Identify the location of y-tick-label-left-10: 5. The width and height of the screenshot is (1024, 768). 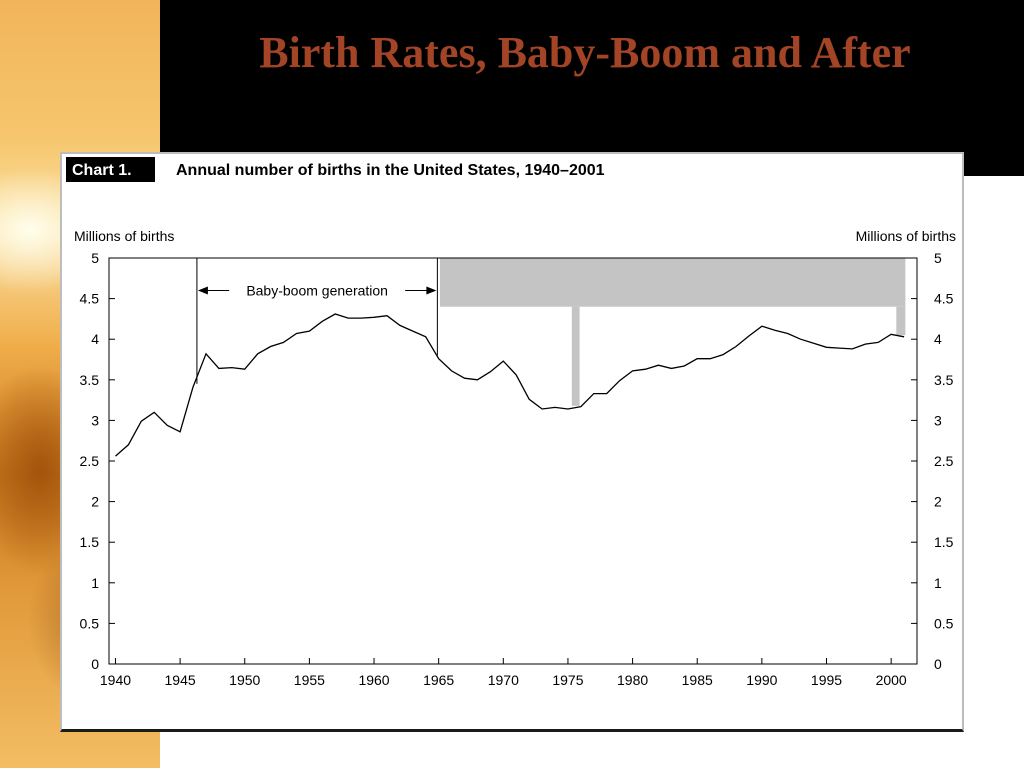
(95, 258).